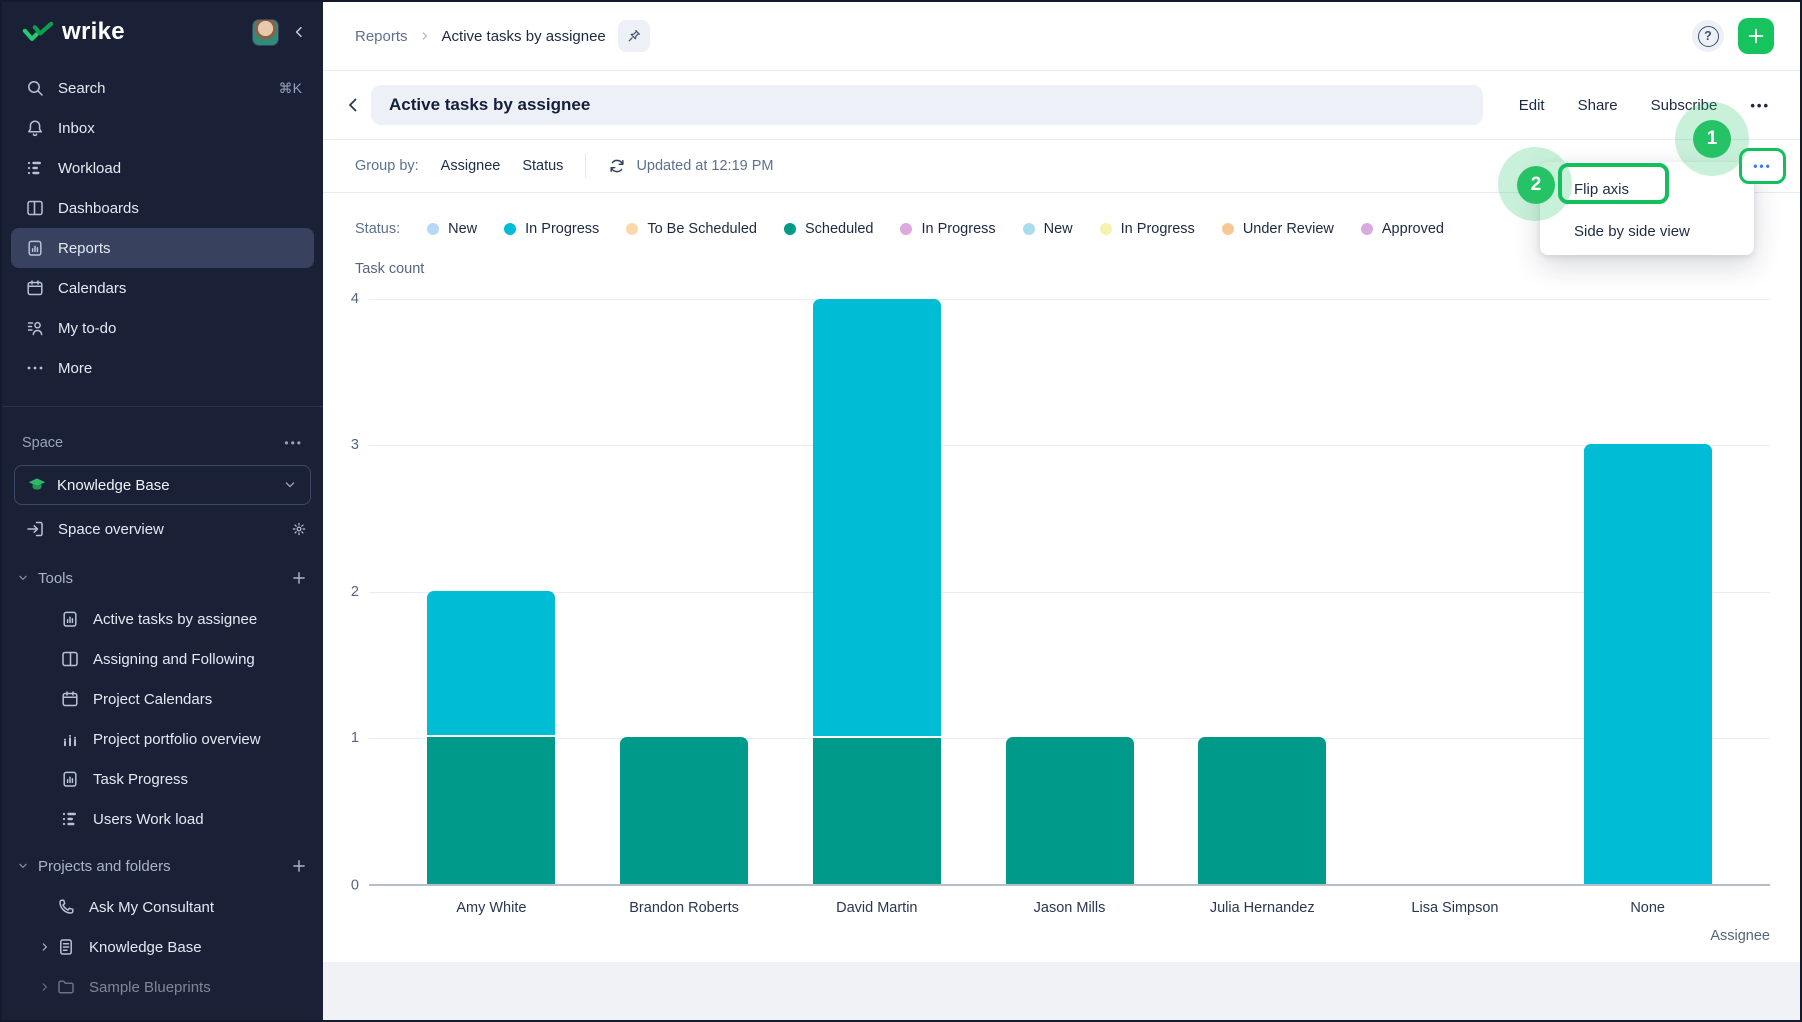 The height and width of the screenshot is (1022, 1802). I want to click on user-avatar, so click(265, 32).